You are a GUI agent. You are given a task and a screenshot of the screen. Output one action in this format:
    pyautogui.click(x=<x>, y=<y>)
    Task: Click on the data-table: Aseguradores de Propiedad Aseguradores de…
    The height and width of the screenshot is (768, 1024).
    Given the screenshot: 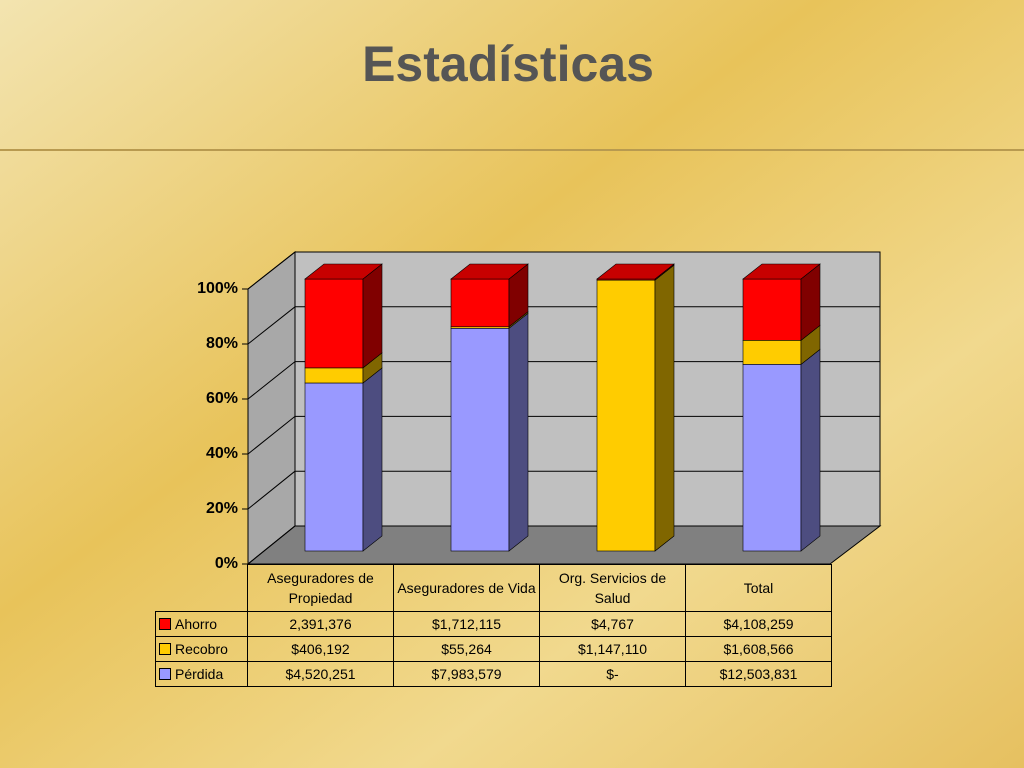 What is the action you would take?
    pyautogui.click(x=493, y=625)
    